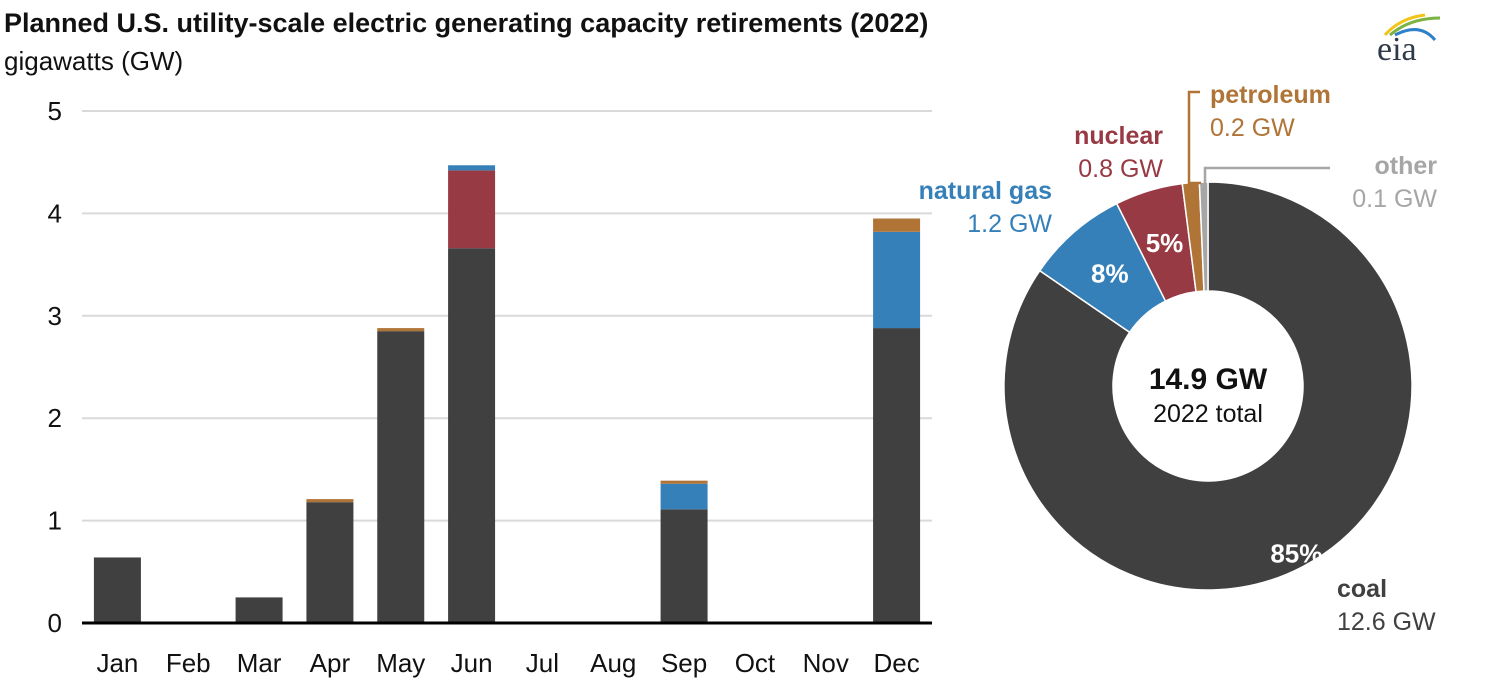 This screenshot has width=1500, height=695. Describe the element at coordinates (1406, 166) in the screenshot. I see `slice-name-label: other` at that location.